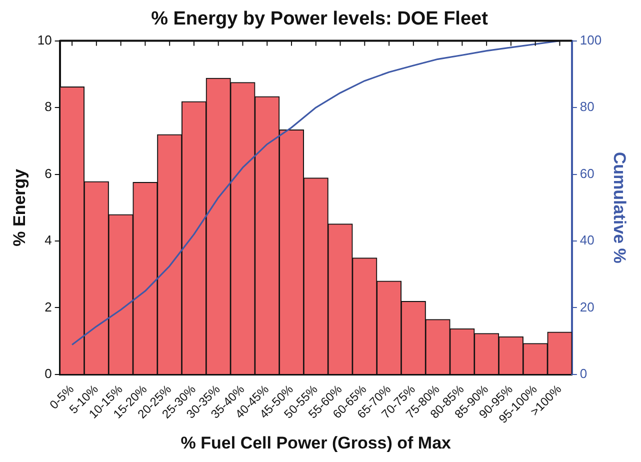 This screenshot has width=641, height=462. Describe the element at coordinates (587, 306) in the screenshot. I see `y2-tick-label: 20` at that location.